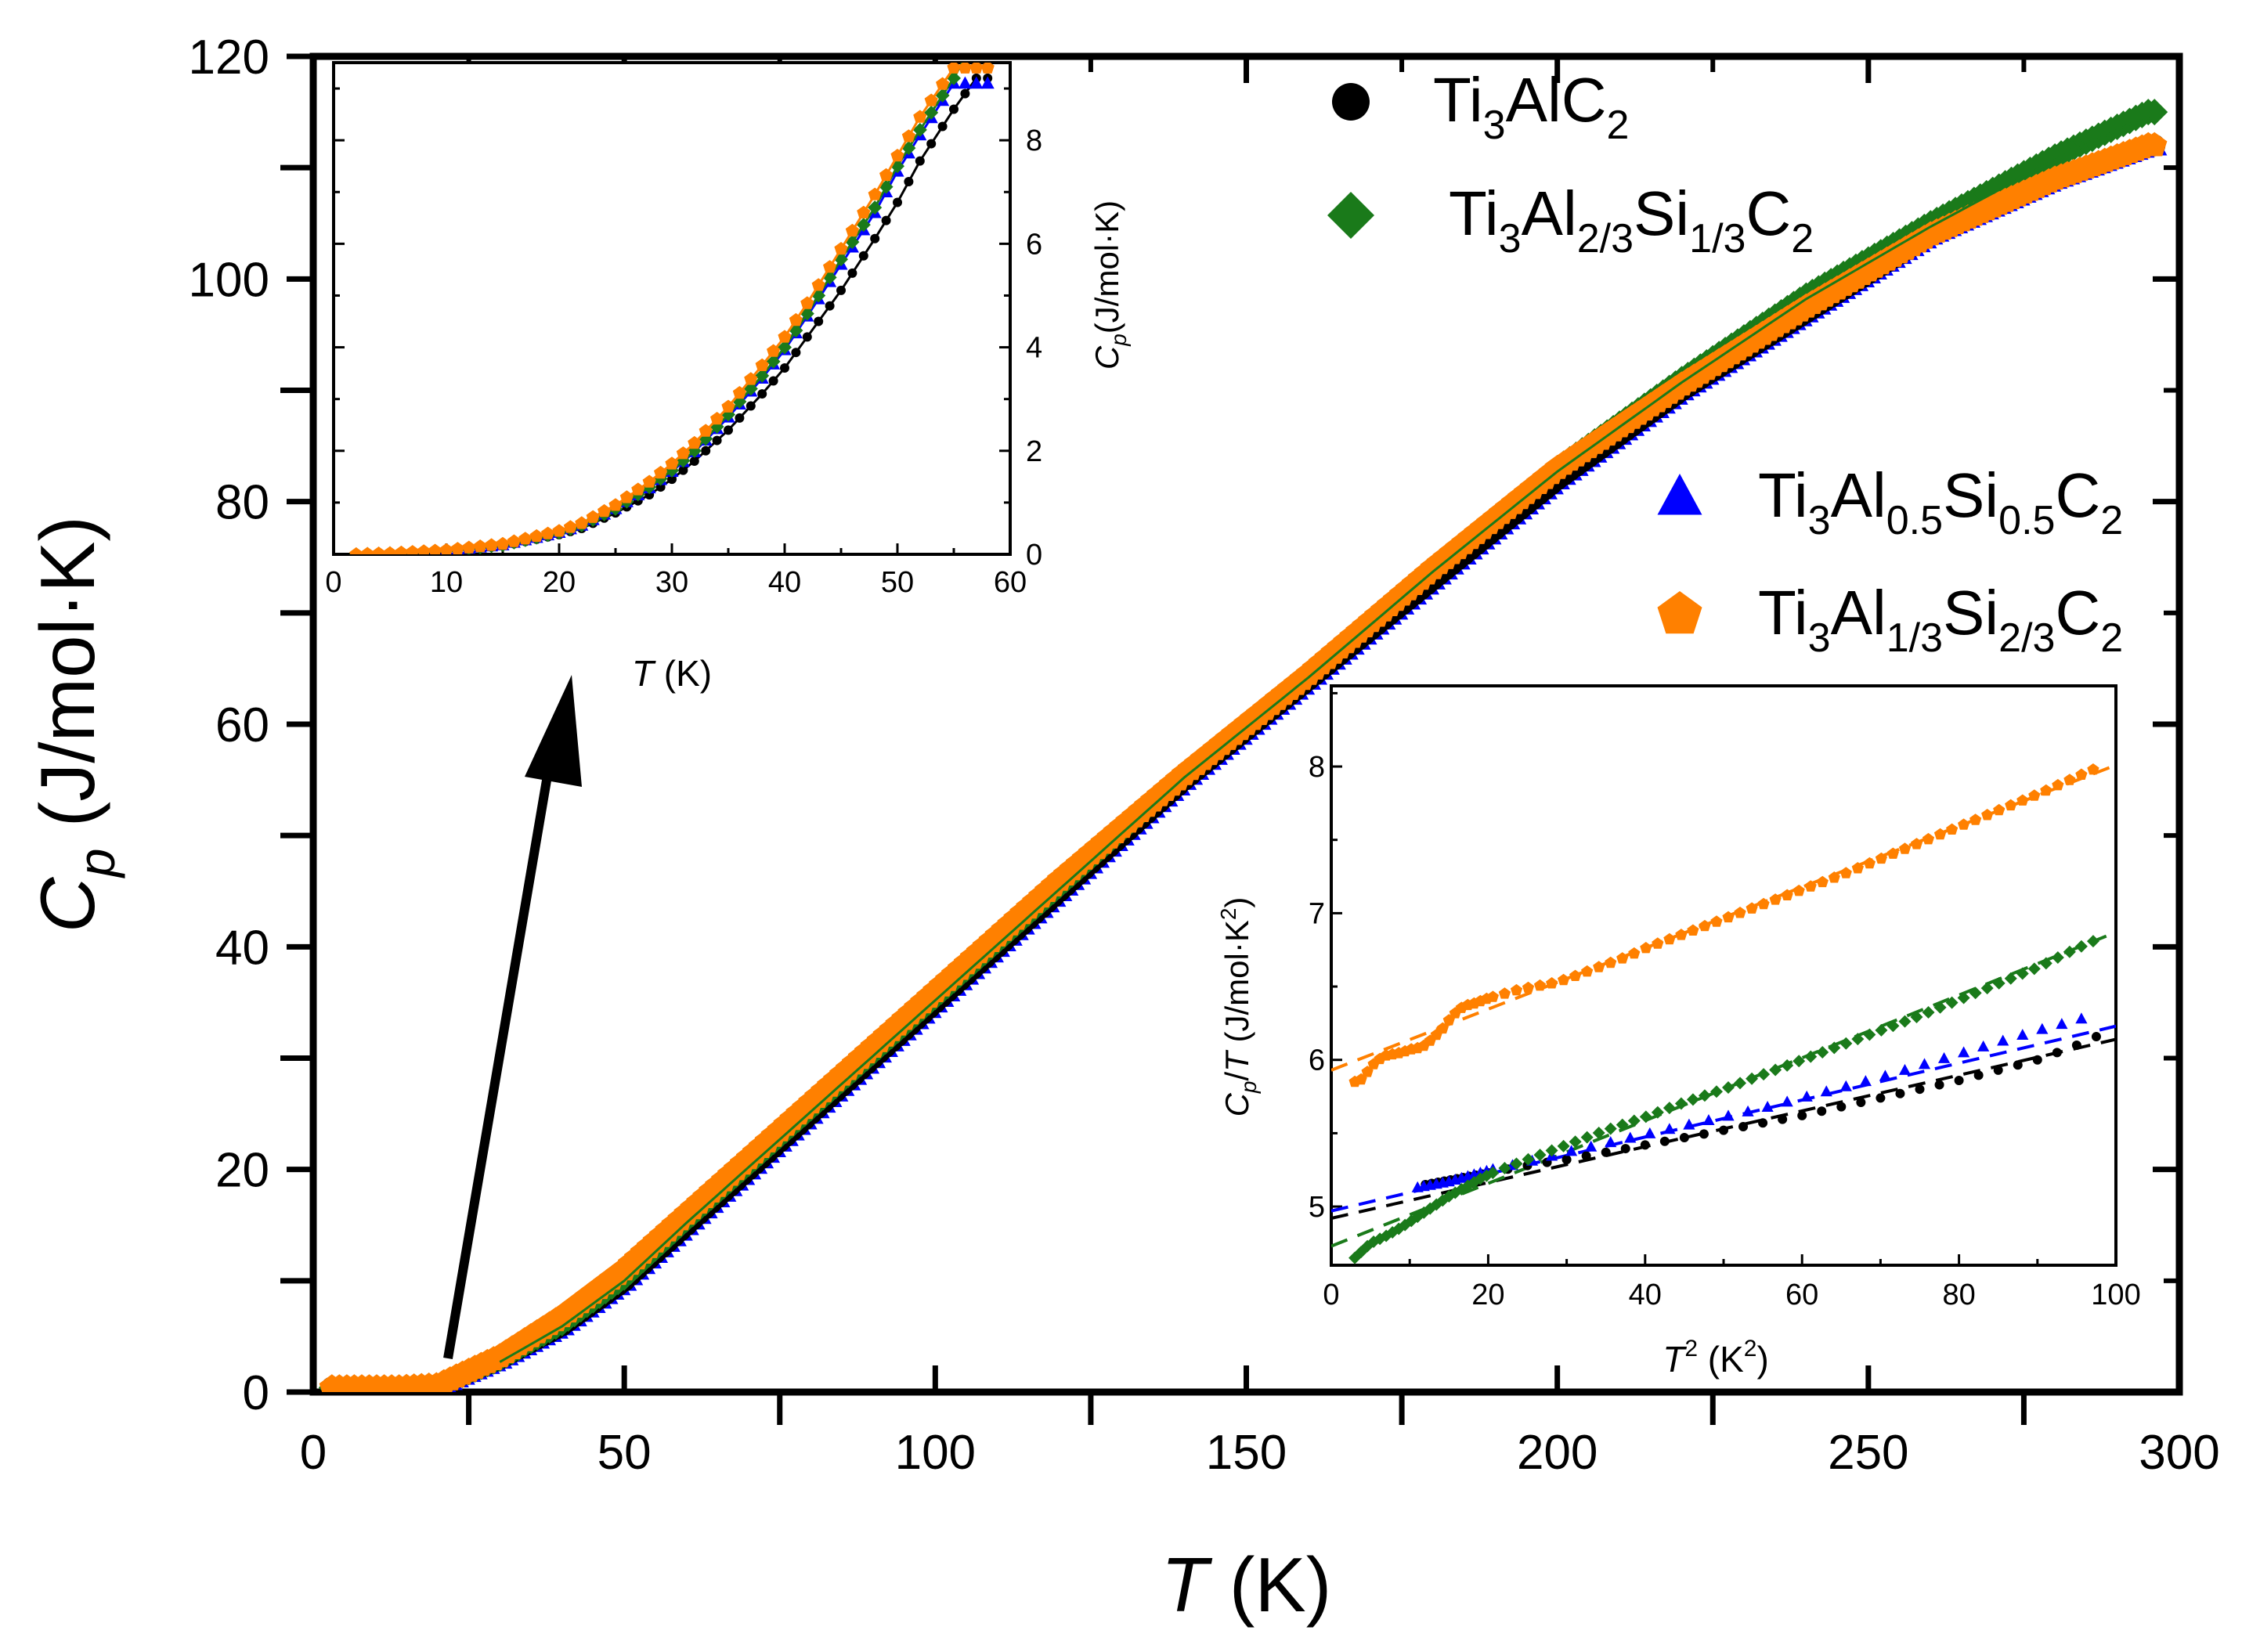 This screenshot has width=2242, height=1652. What do you see at coordinates (242, 1171) in the screenshot?
I see `y-tick-label: 20` at bounding box center [242, 1171].